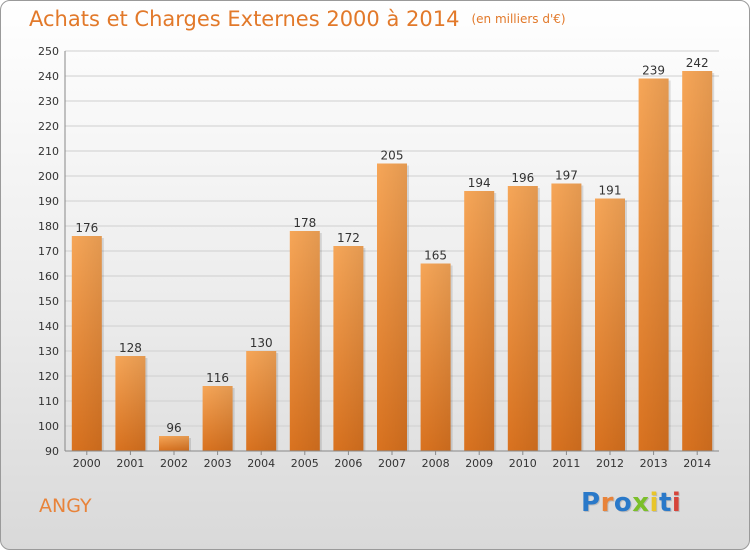 The image size is (750, 550). What do you see at coordinates (217, 378) in the screenshot?
I see `bar-value-label: 116` at bounding box center [217, 378].